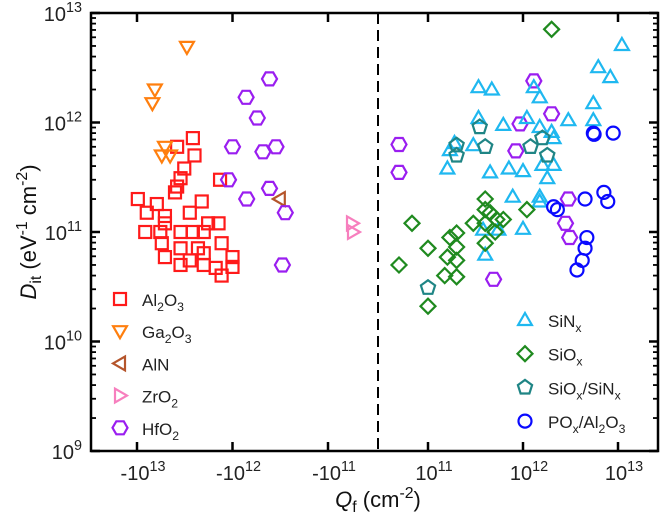 The image size is (666, 518). I want to click on x-axis-title-part: f, so click(354, 507).